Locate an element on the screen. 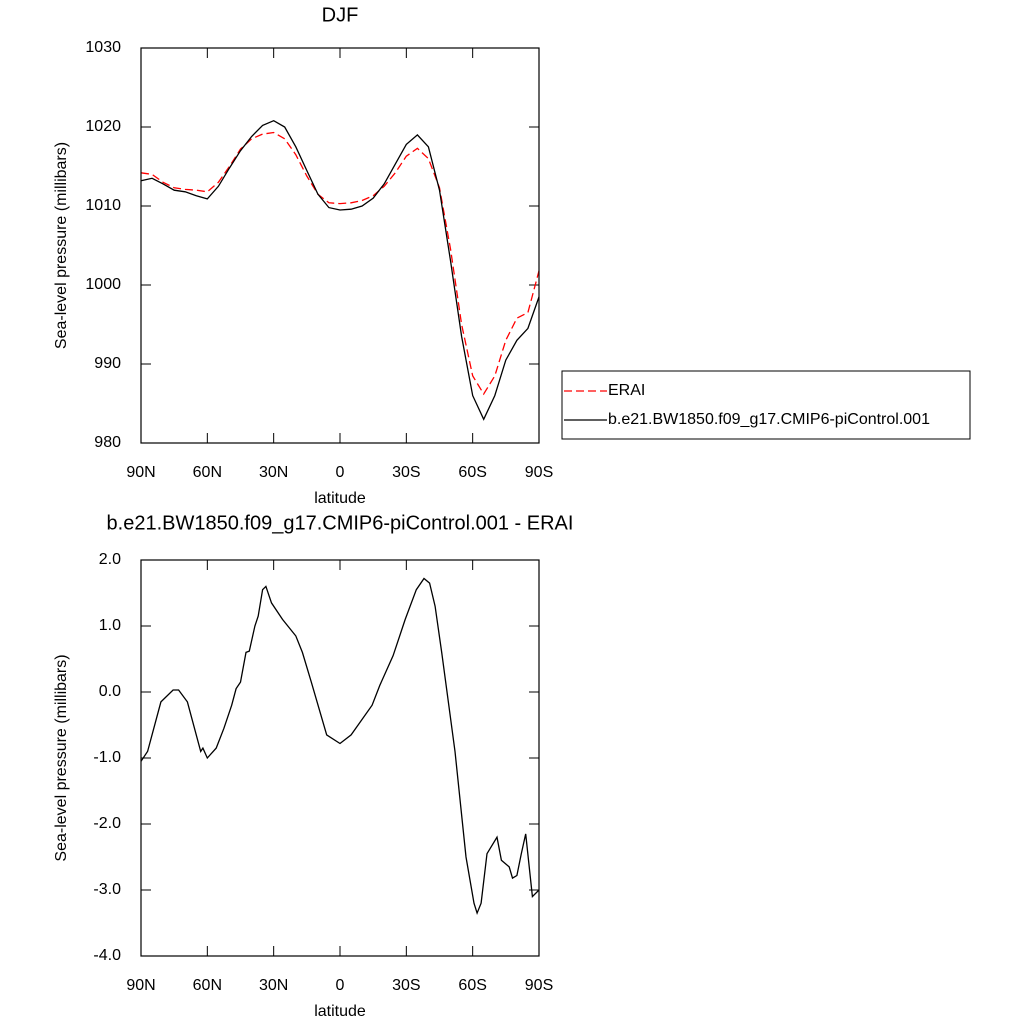  y-tick-label: -4.0 is located at coordinates (107, 955).